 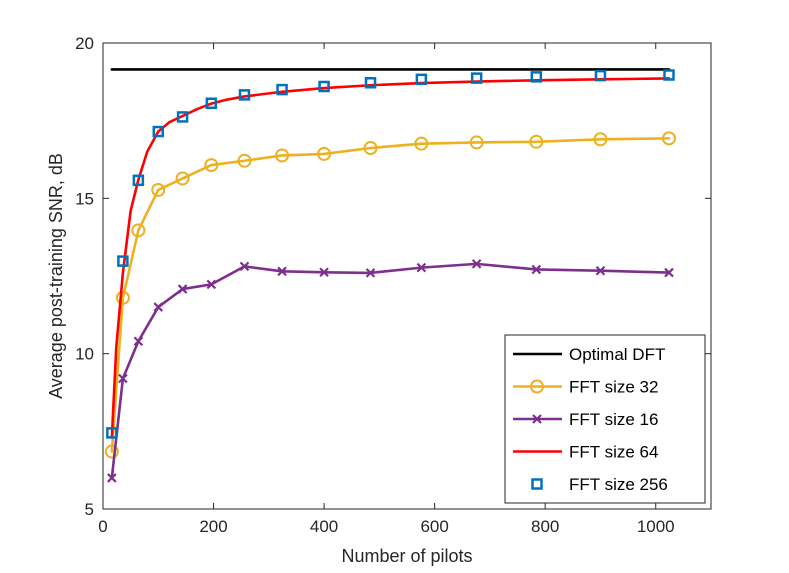 I want to click on legend-entry-fft-size-256: FFT size 256, so click(x=599, y=484).